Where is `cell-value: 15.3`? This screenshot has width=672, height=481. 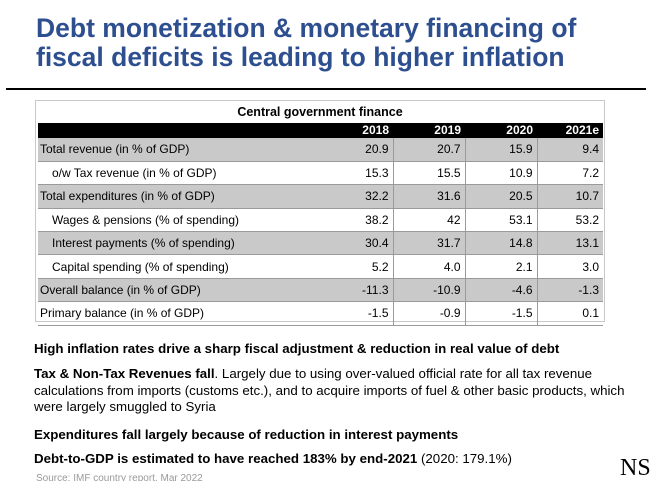
cell-value: 15.3 is located at coordinates (350, 173).